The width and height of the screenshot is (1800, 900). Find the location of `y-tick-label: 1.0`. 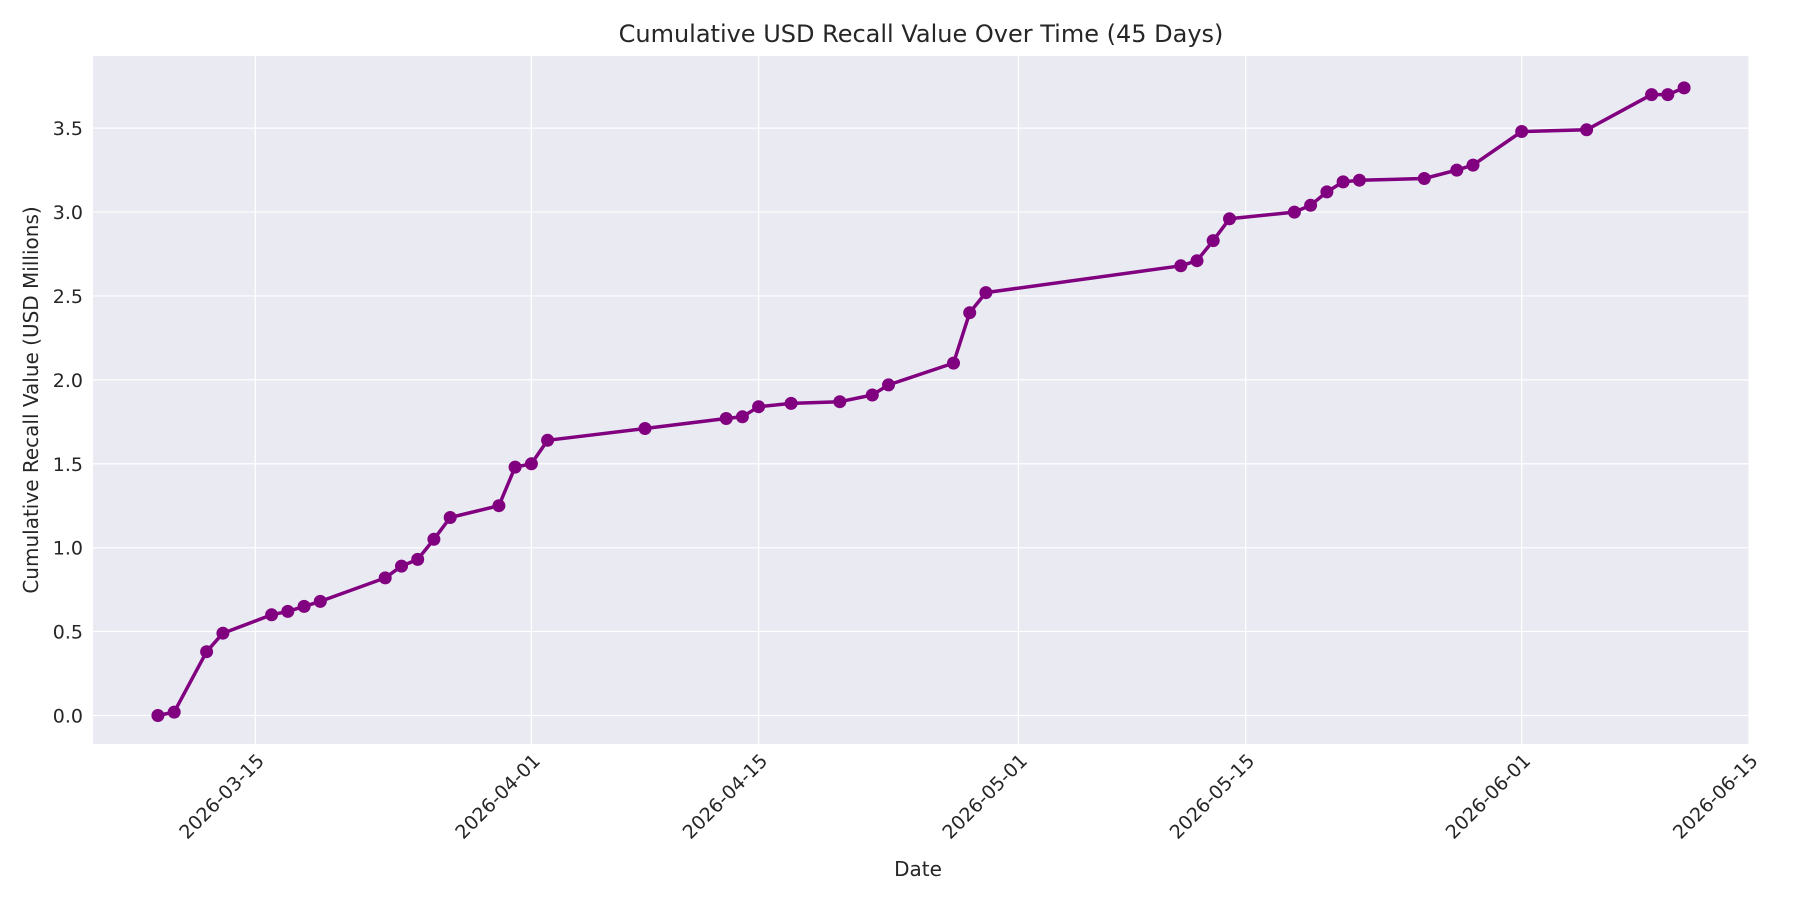

y-tick-label: 1.0 is located at coordinates (68, 549).